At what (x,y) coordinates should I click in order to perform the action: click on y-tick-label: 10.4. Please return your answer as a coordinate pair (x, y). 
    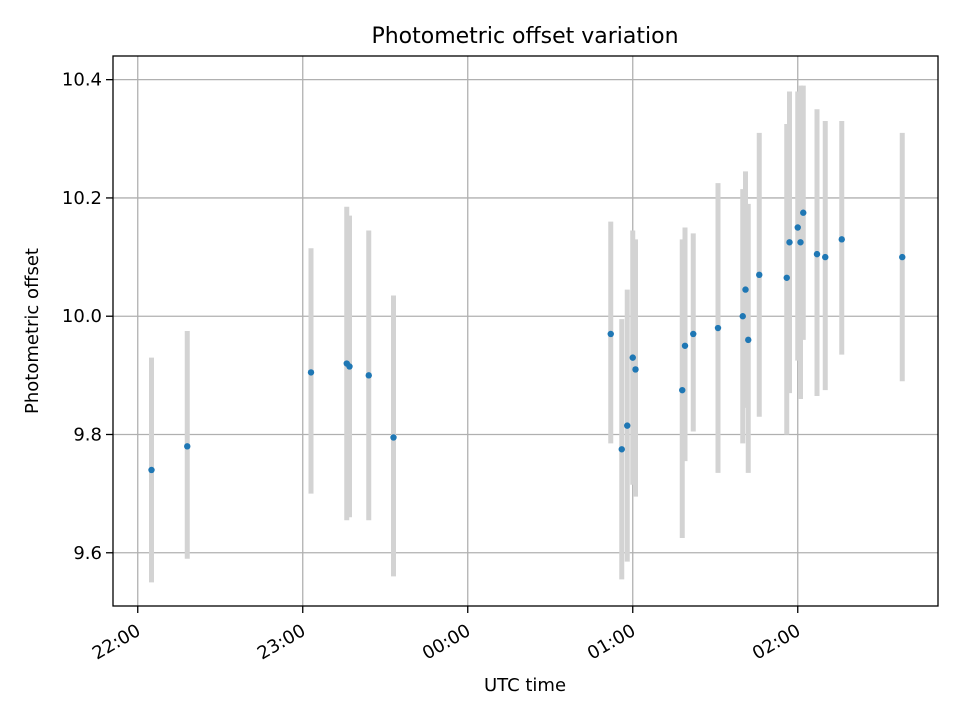
    Looking at the image, I should click on (82, 80).